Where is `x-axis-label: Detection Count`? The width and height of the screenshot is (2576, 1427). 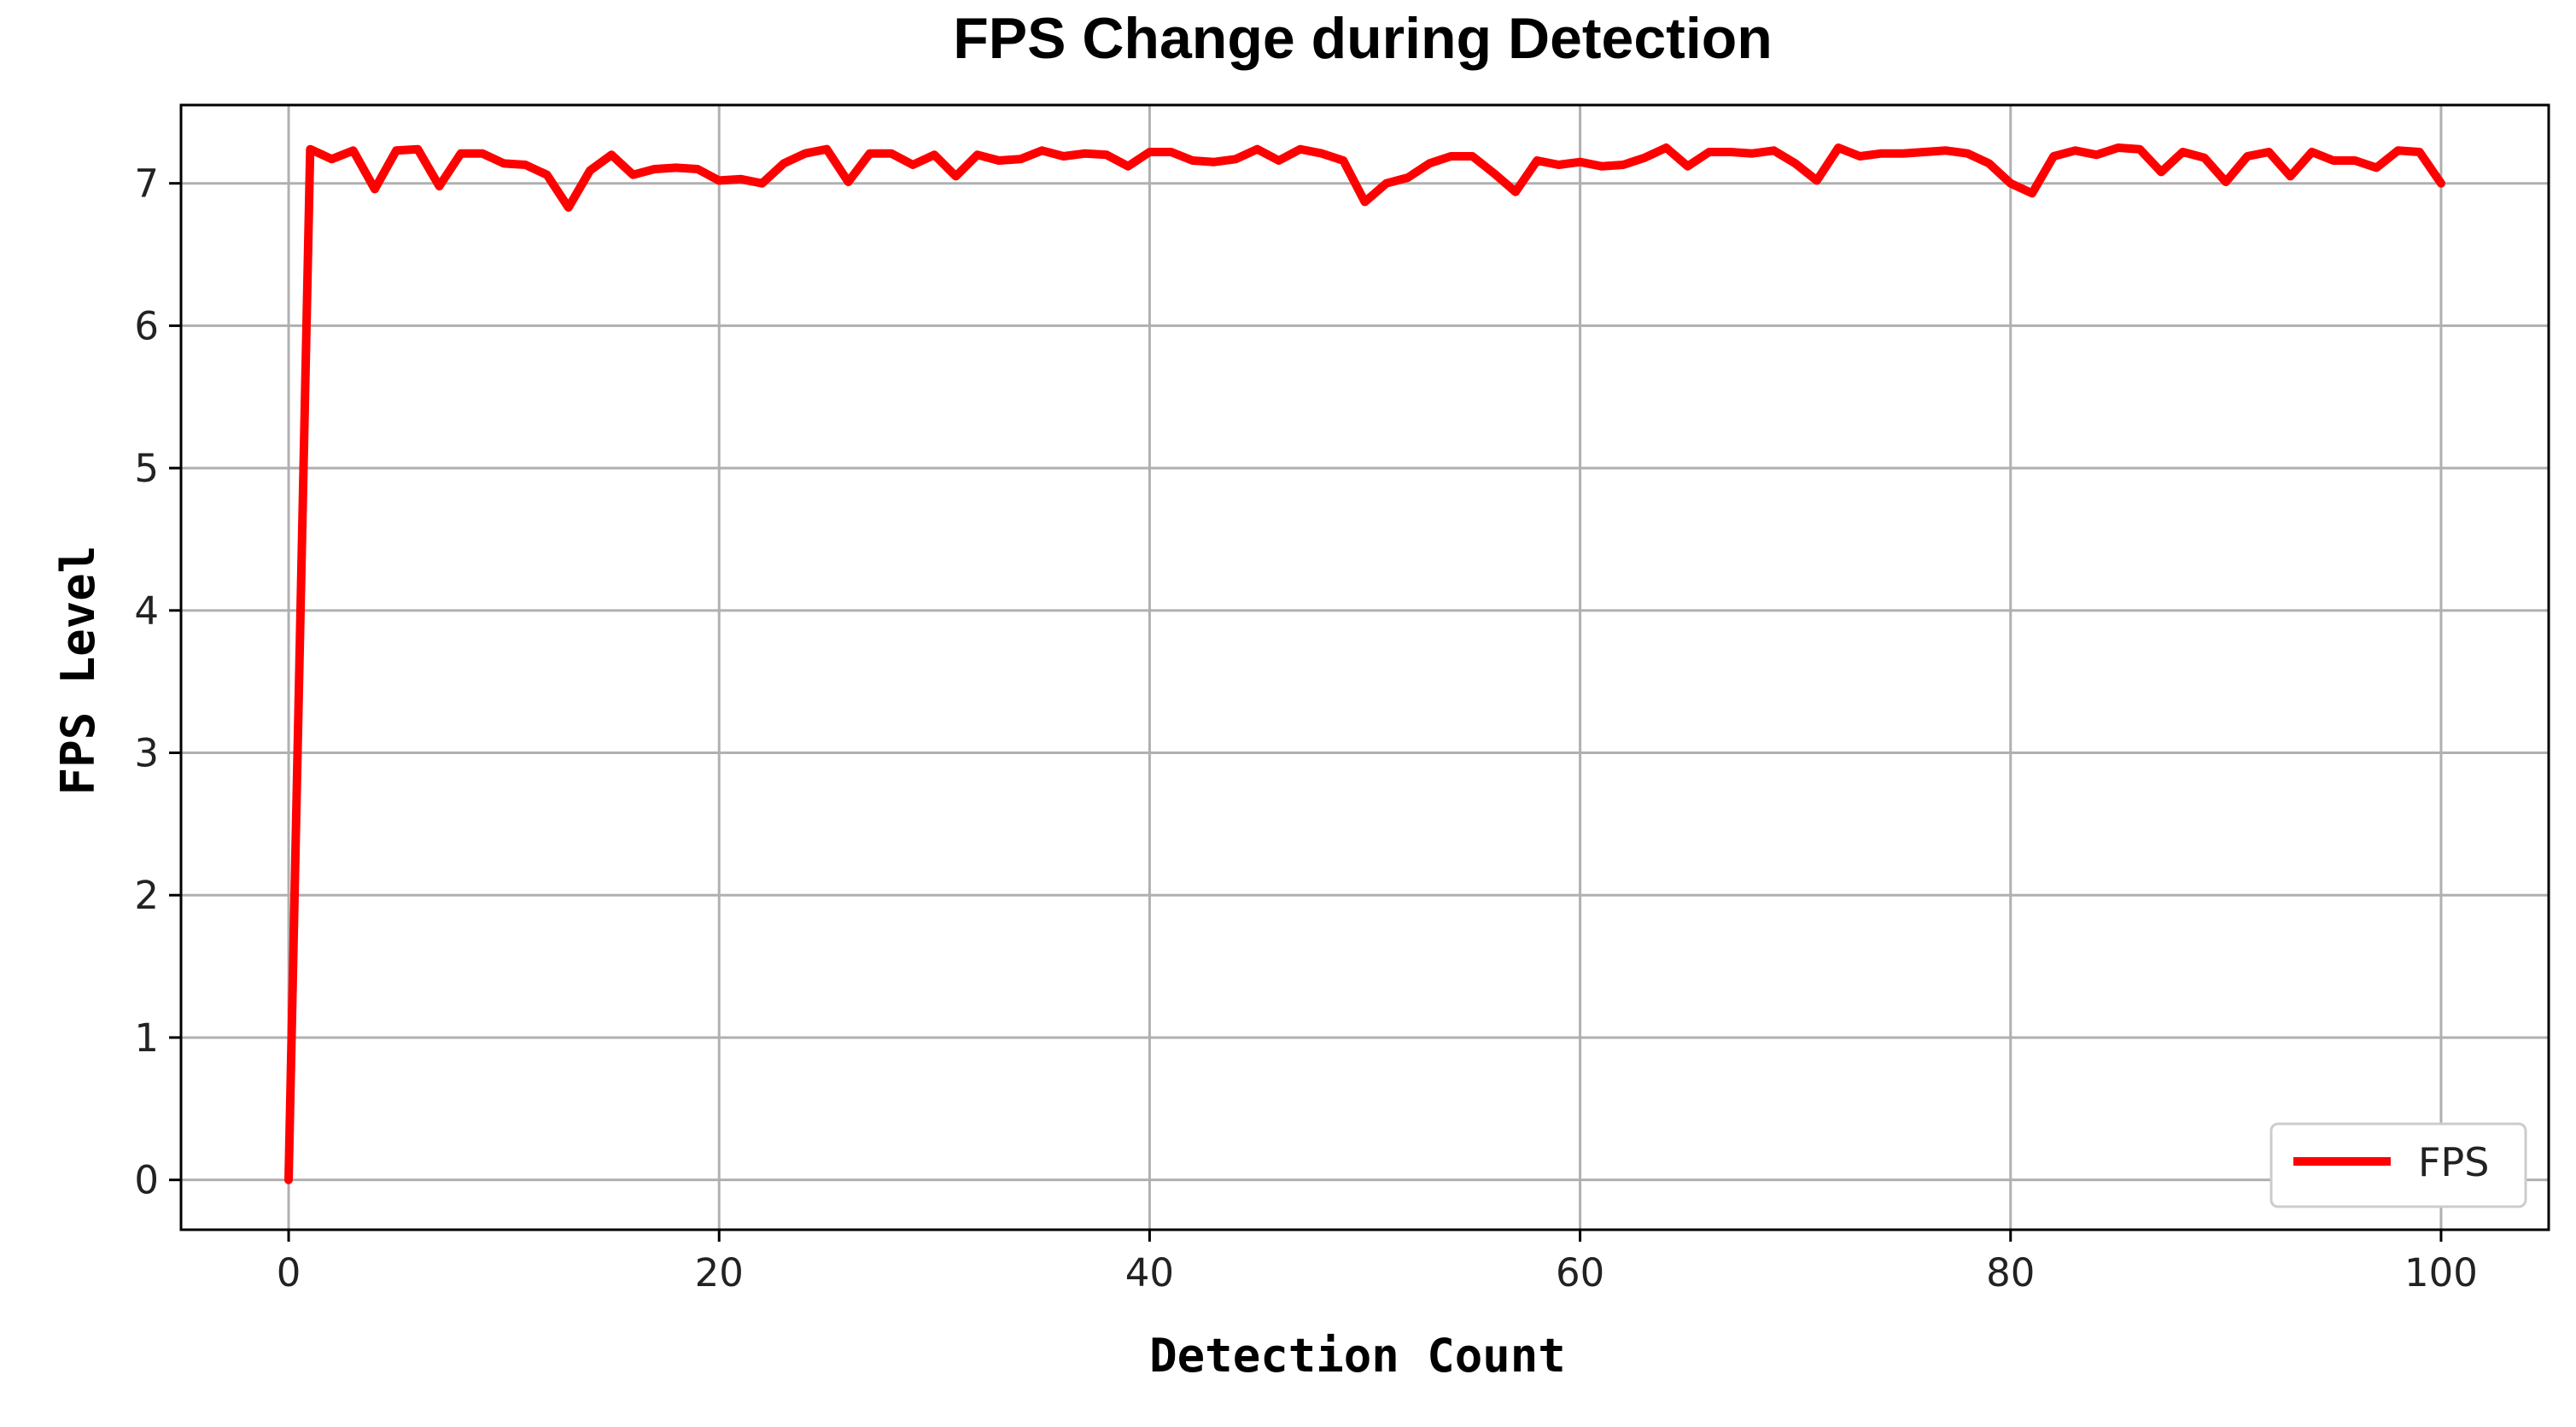 x-axis-label: Detection Count is located at coordinates (1357, 1356).